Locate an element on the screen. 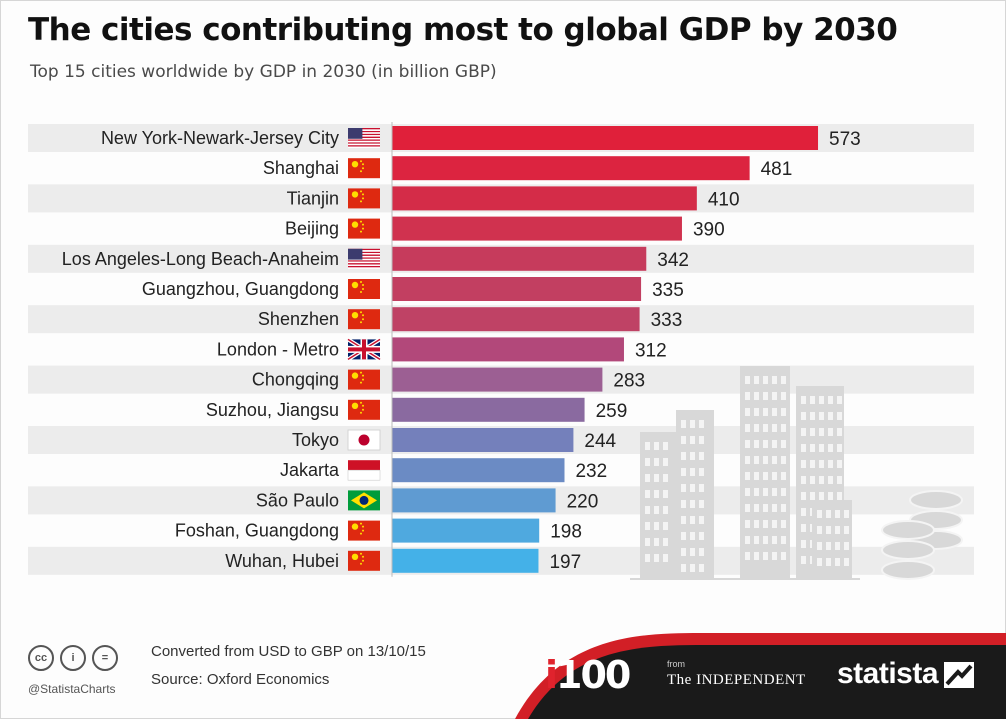  coin is located at coordinates (908, 530).